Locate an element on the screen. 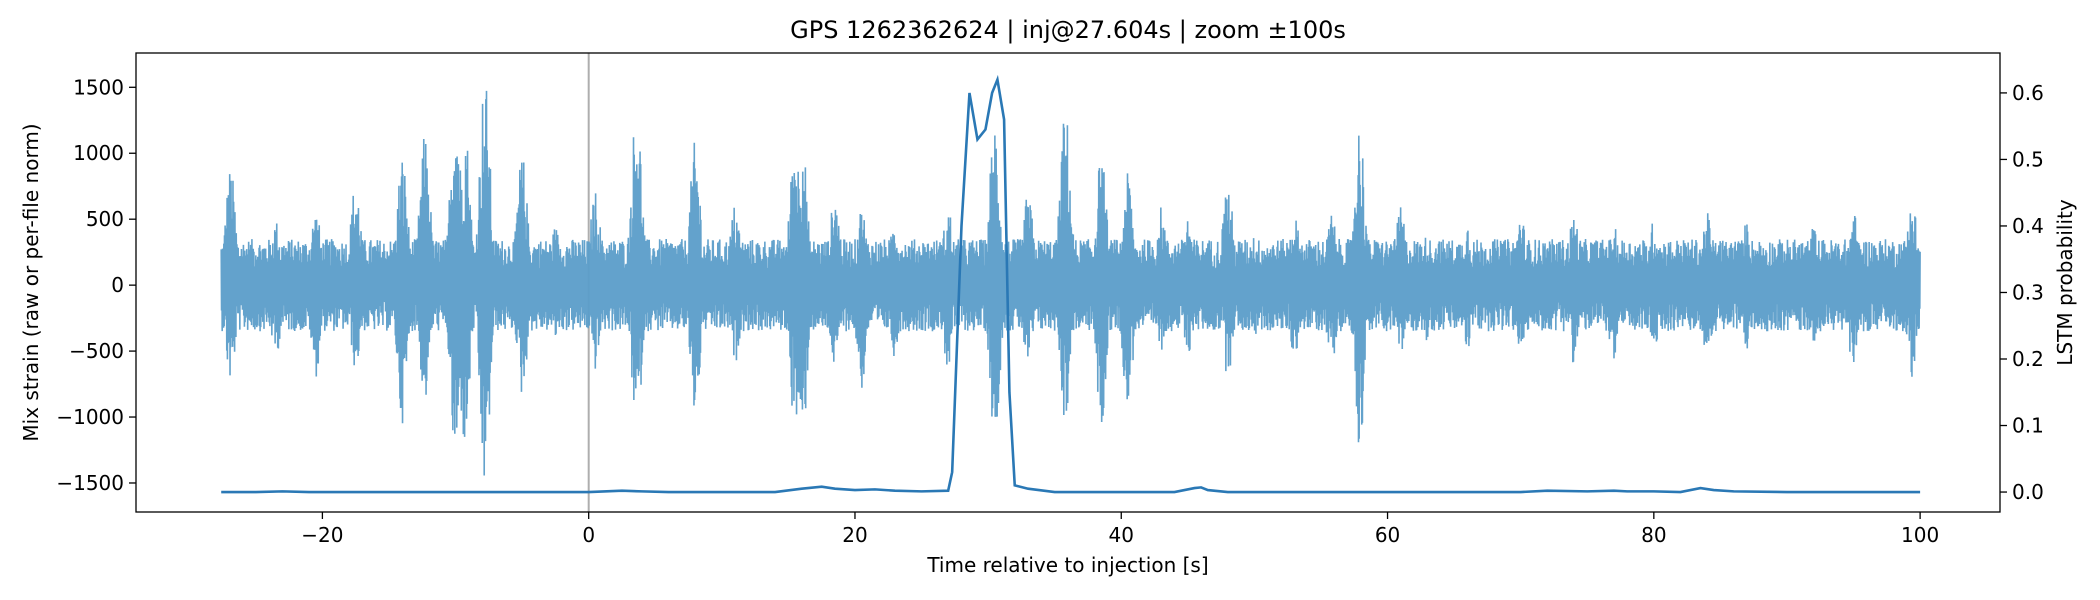 The width and height of the screenshot is (2100, 600). y-right-tick-label: 0.4 is located at coordinates (2028, 226).